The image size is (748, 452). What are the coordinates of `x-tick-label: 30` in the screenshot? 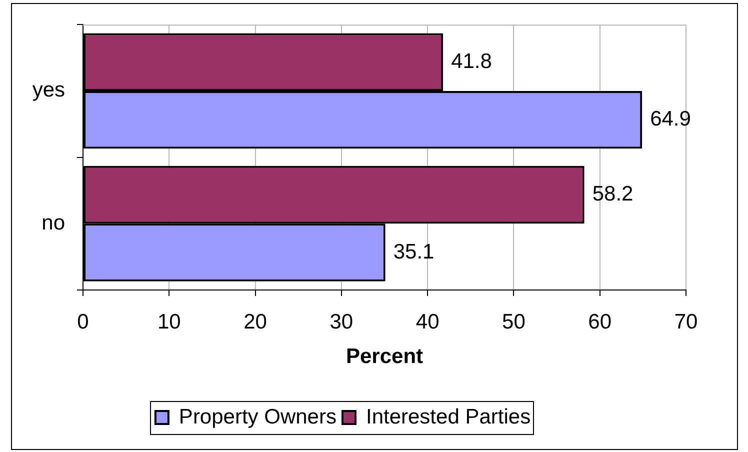 It's located at (342, 322).